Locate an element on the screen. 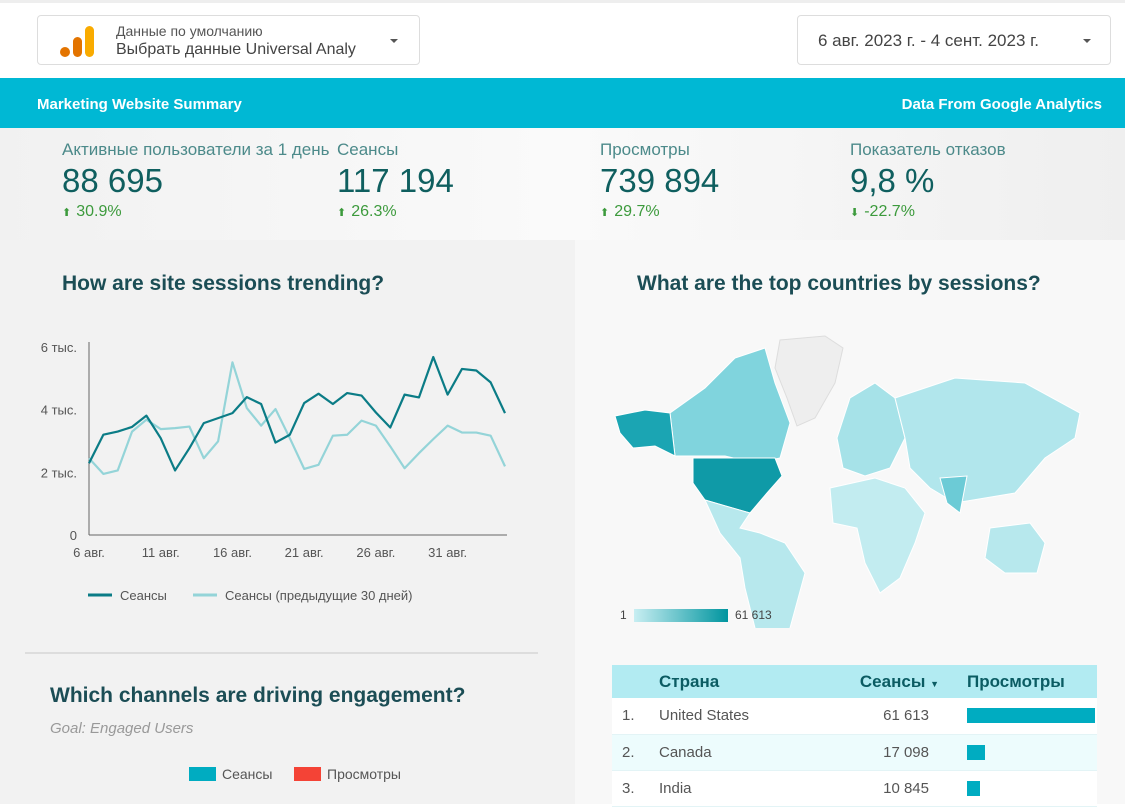  kpi-delta: 26.3% is located at coordinates (373, 211).